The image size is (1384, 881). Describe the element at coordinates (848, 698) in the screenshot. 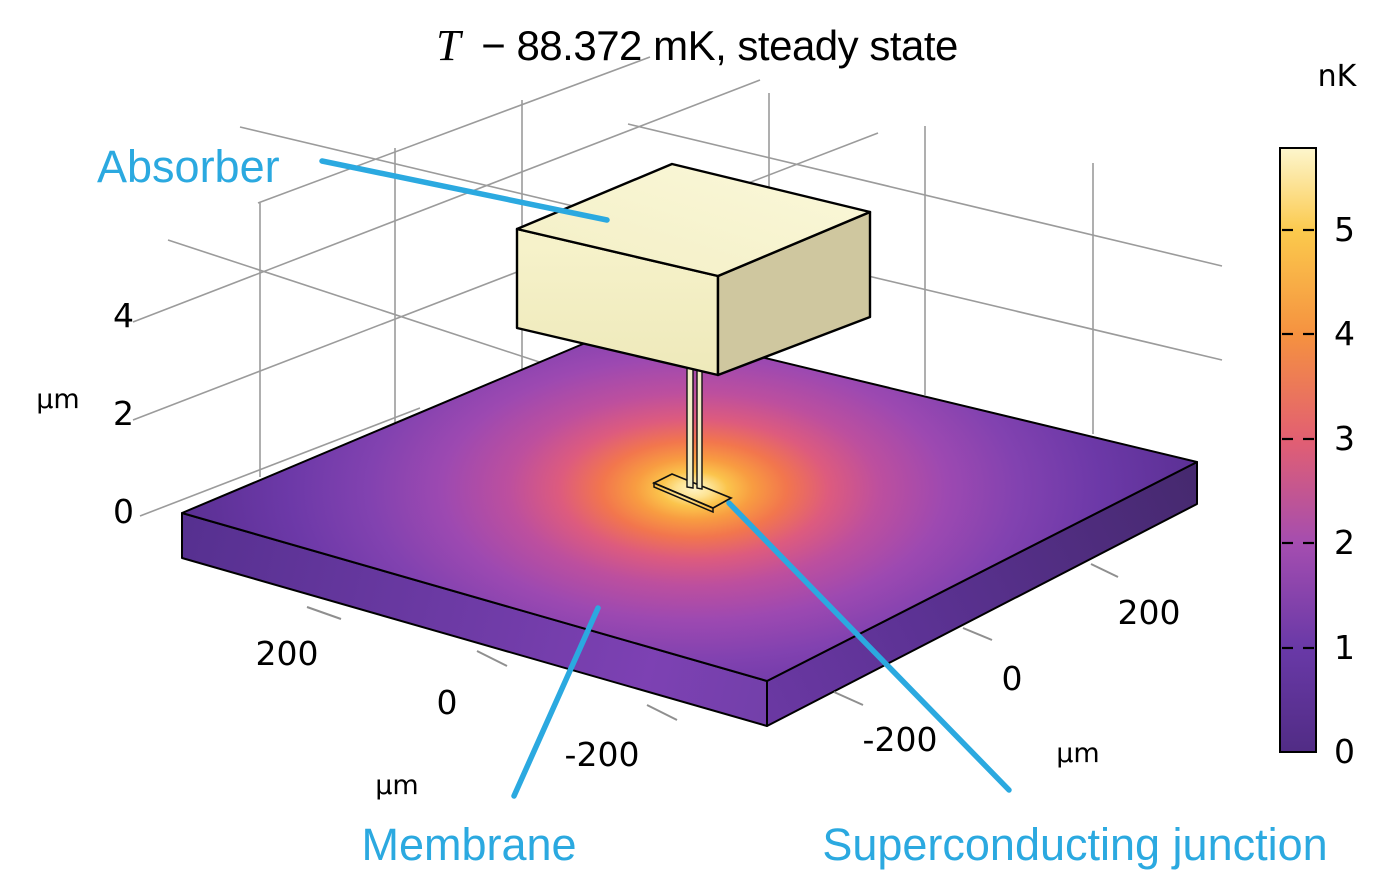

I see `y-tick-neg200` at that location.